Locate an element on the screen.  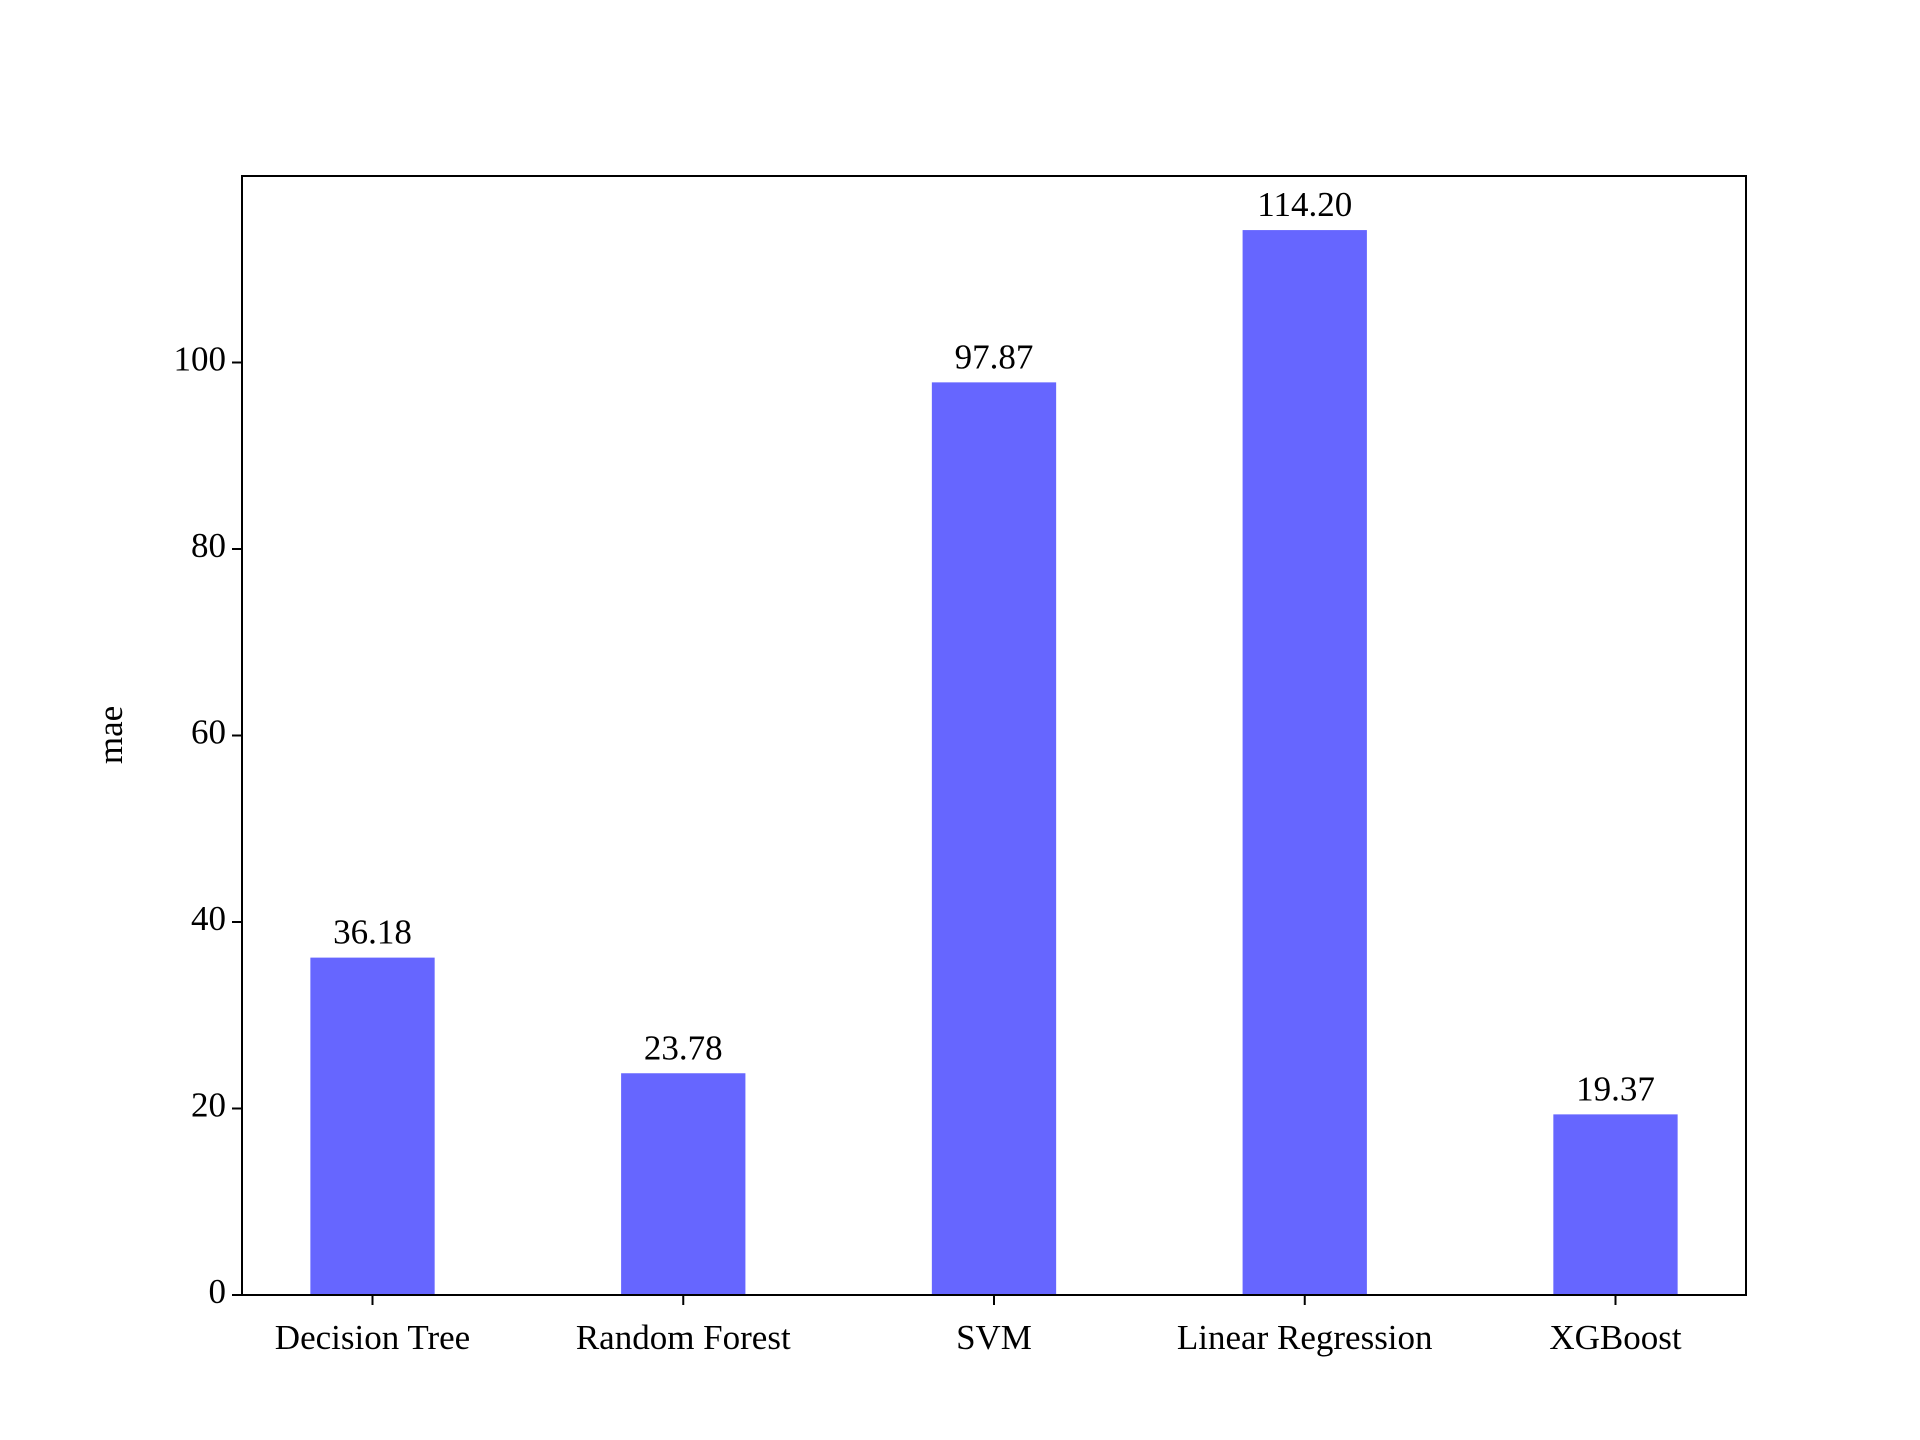
x-tick-label: XGBoost is located at coordinates (1615, 1337).